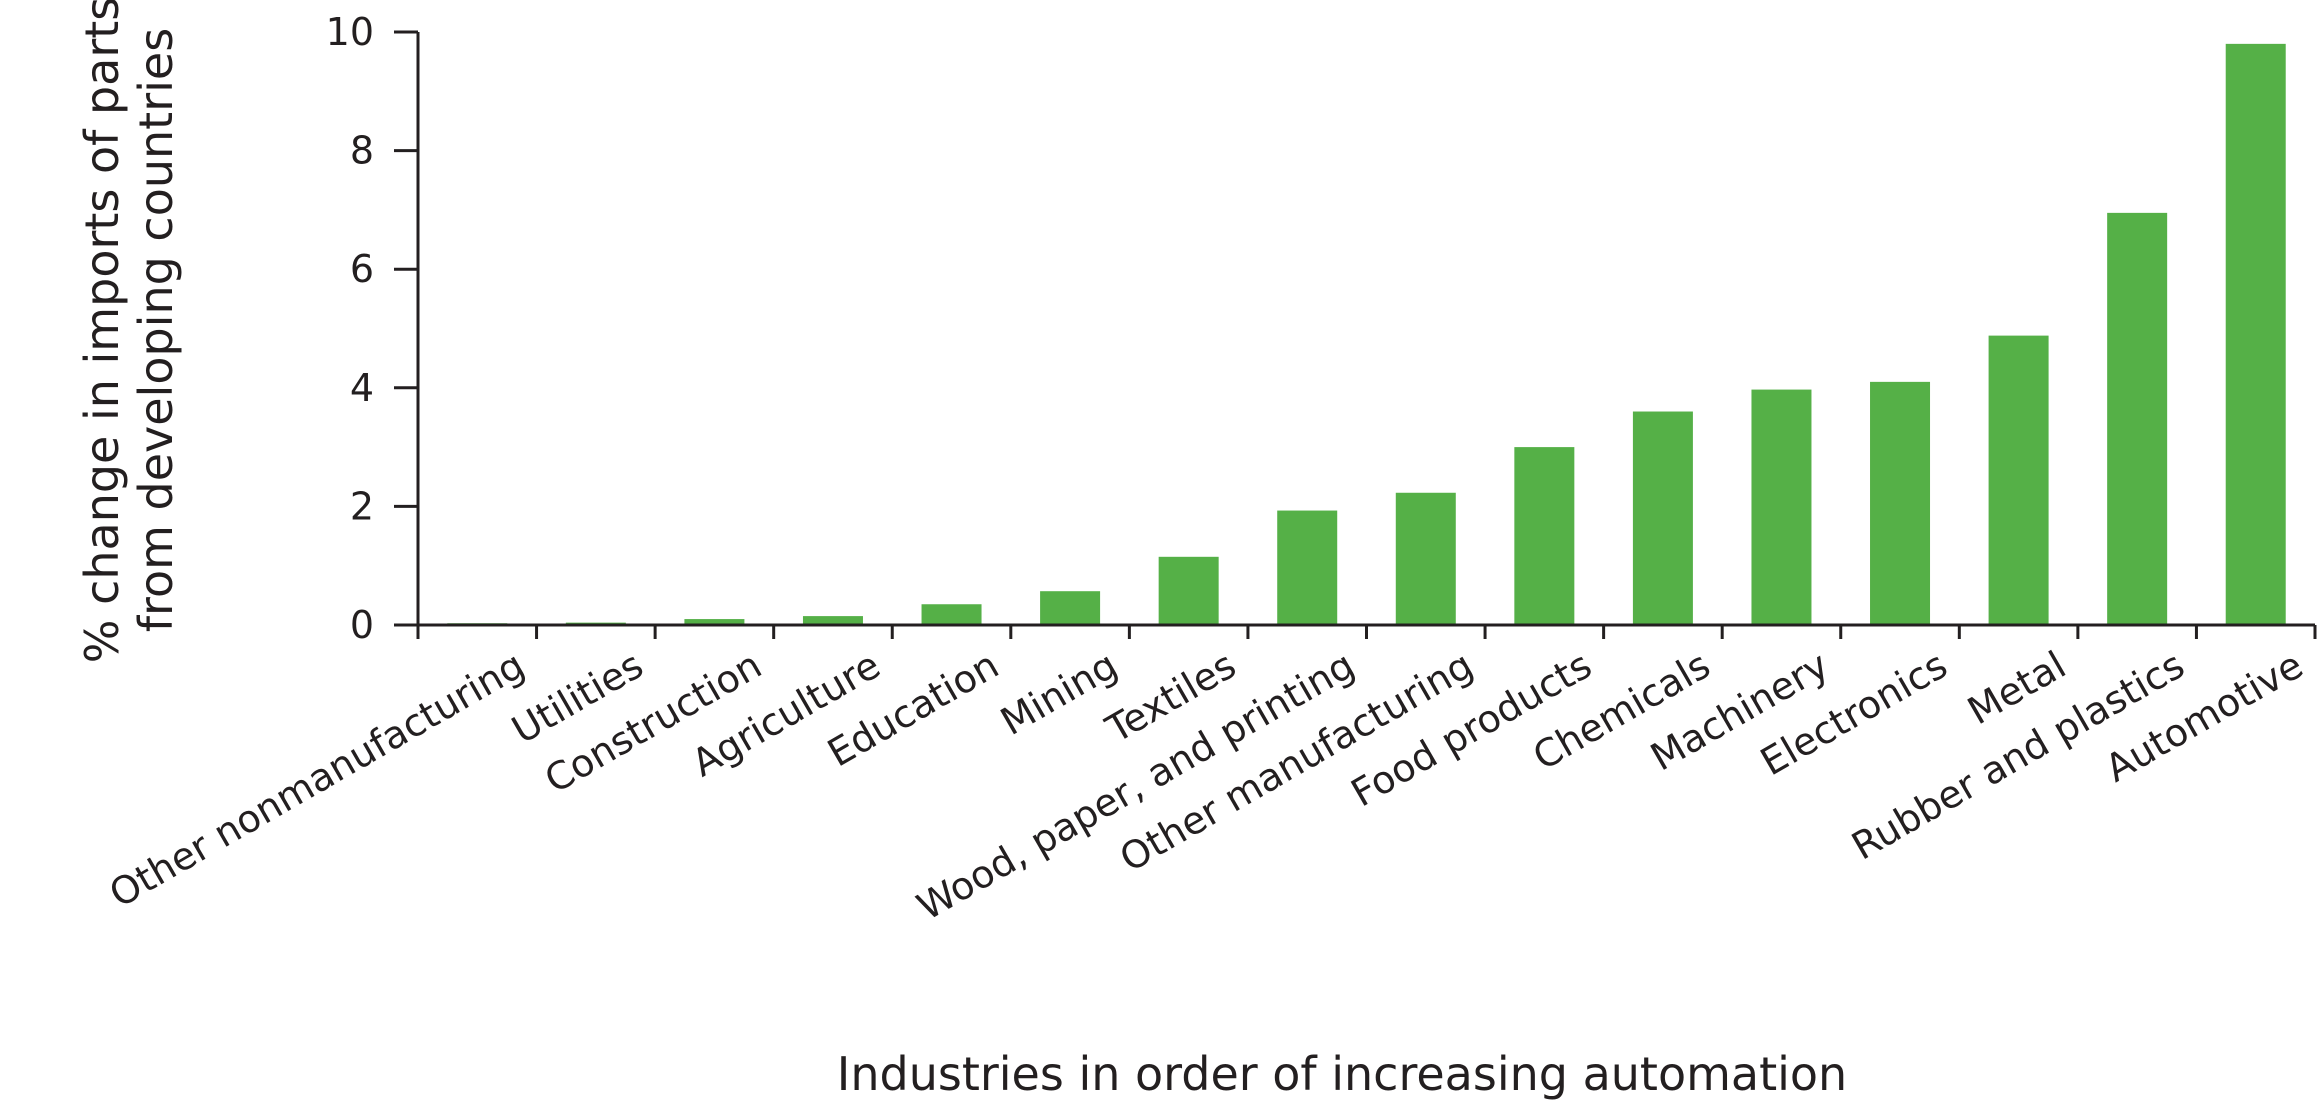 This screenshot has height=1106, width=2323. What do you see at coordinates (1366, 632) in the screenshot?
I see `x-axis-ticks` at bounding box center [1366, 632].